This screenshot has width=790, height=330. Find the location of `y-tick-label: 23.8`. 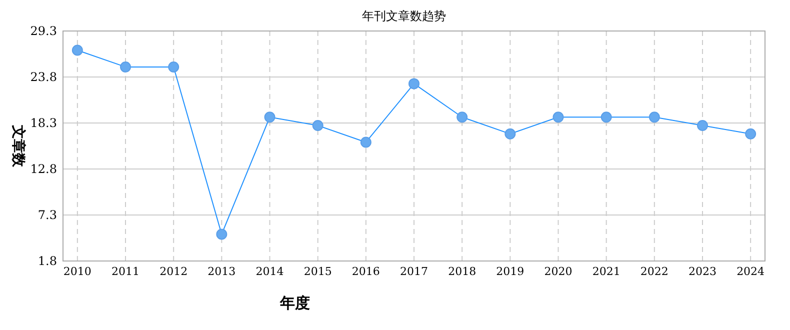

y-tick-label: 23.8 is located at coordinates (43, 77).